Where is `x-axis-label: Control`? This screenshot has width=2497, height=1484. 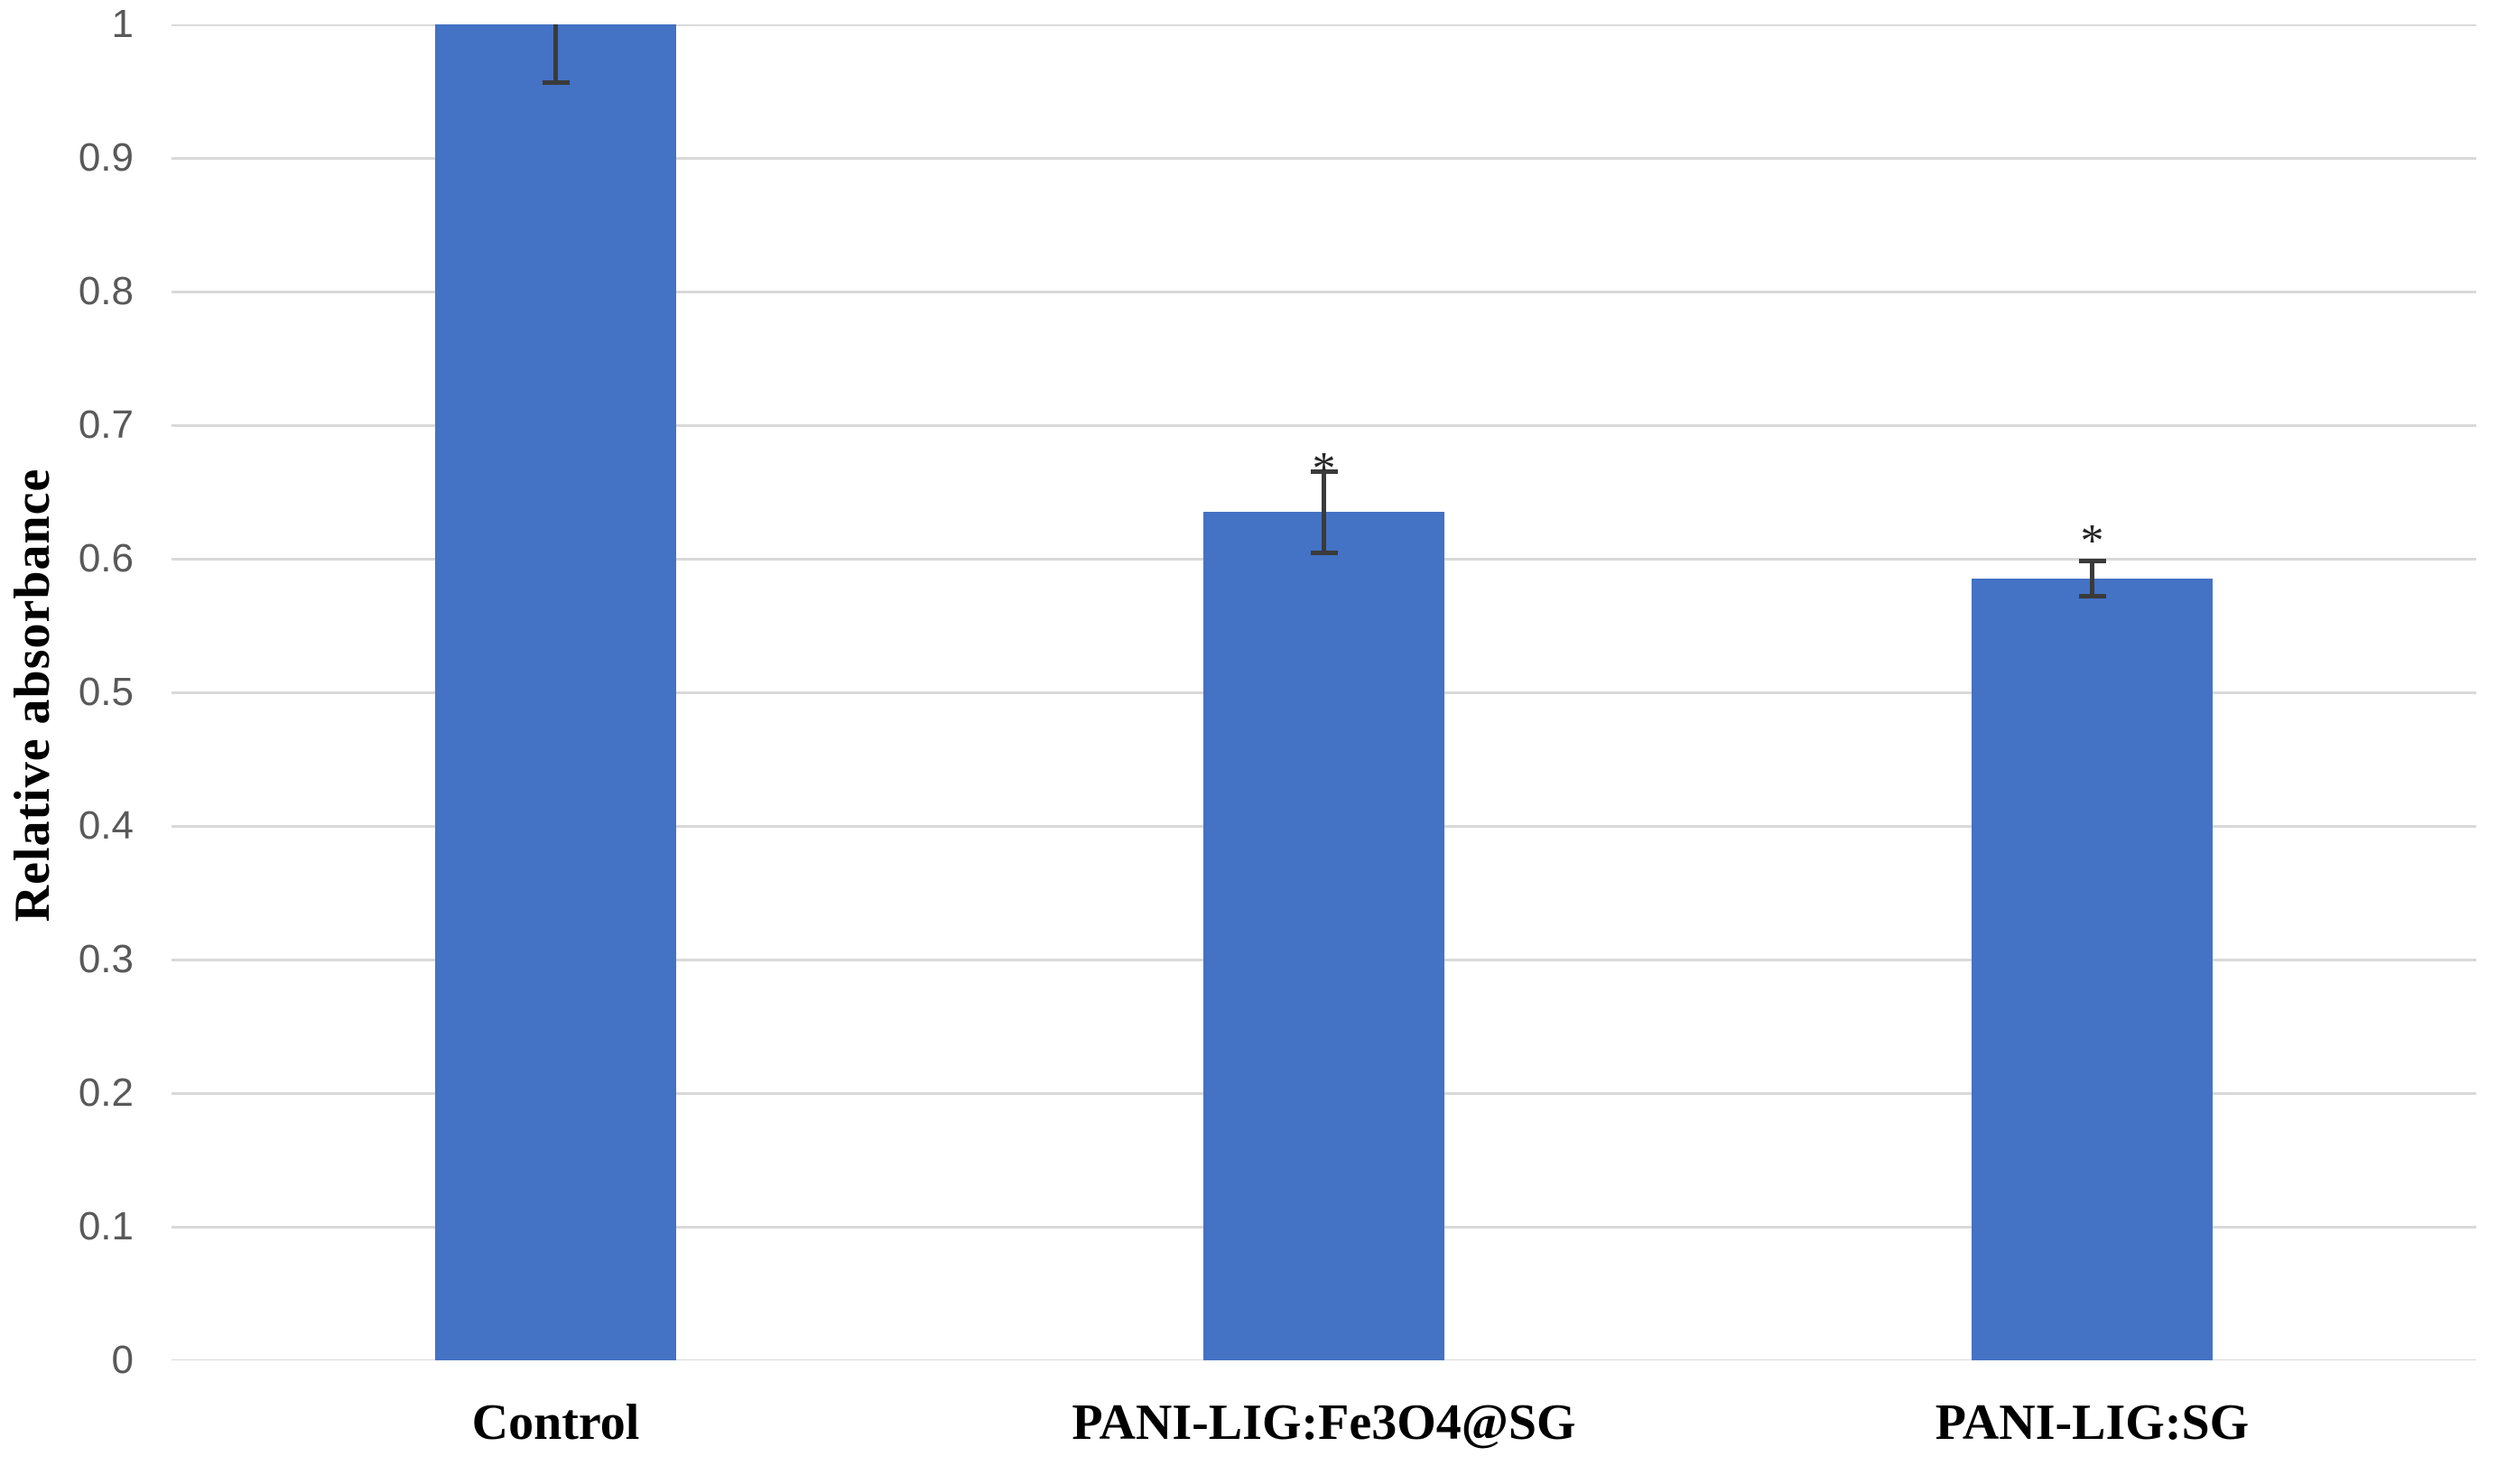 x-axis-label: Control is located at coordinates (555, 1423).